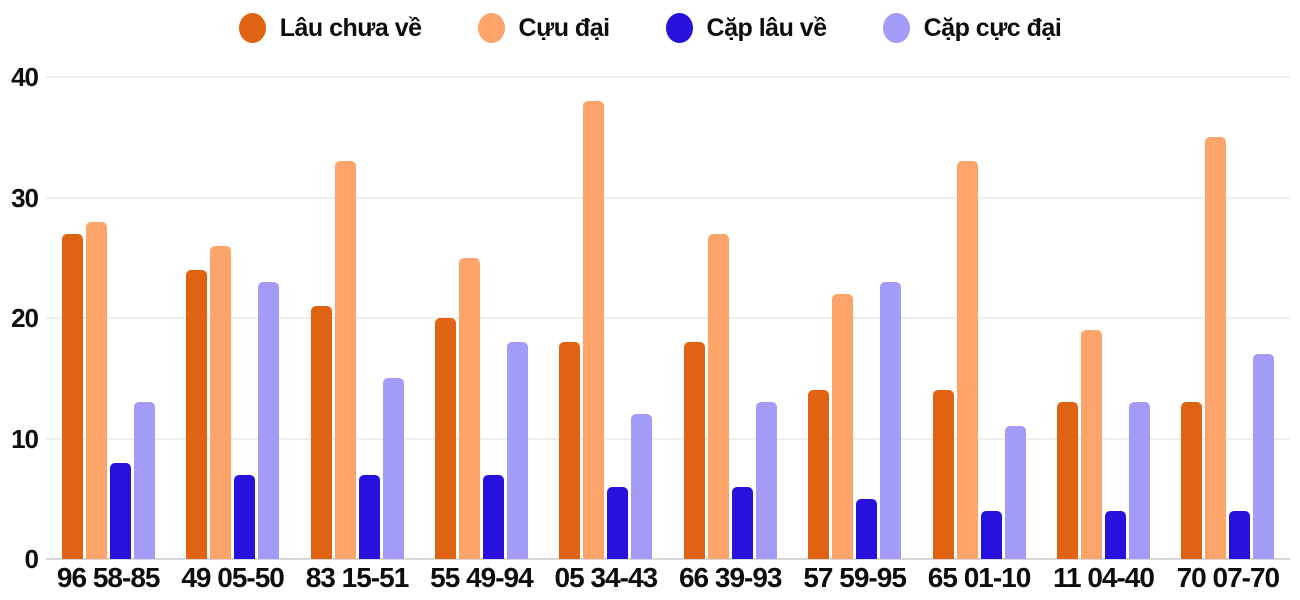  I want to click on y-axis-labels: 0 10 20 30 40, so click(19, 318).